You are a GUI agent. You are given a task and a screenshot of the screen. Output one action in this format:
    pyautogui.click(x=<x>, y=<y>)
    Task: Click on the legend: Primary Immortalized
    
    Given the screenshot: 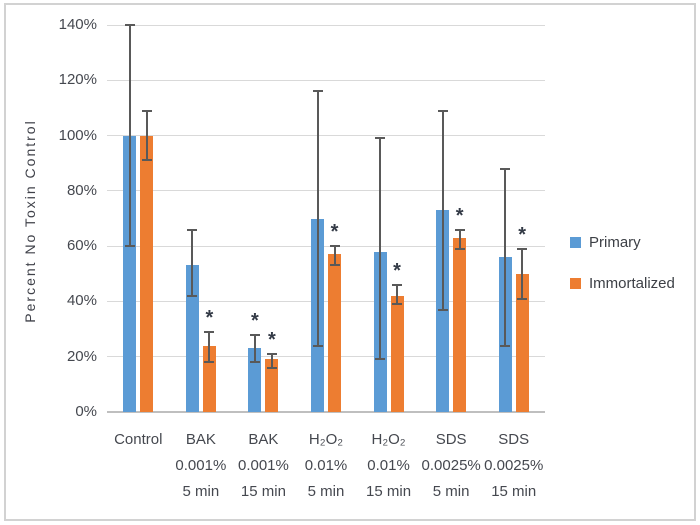 What is the action you would take?
    pyautogui.click(x=622, y=275)
    